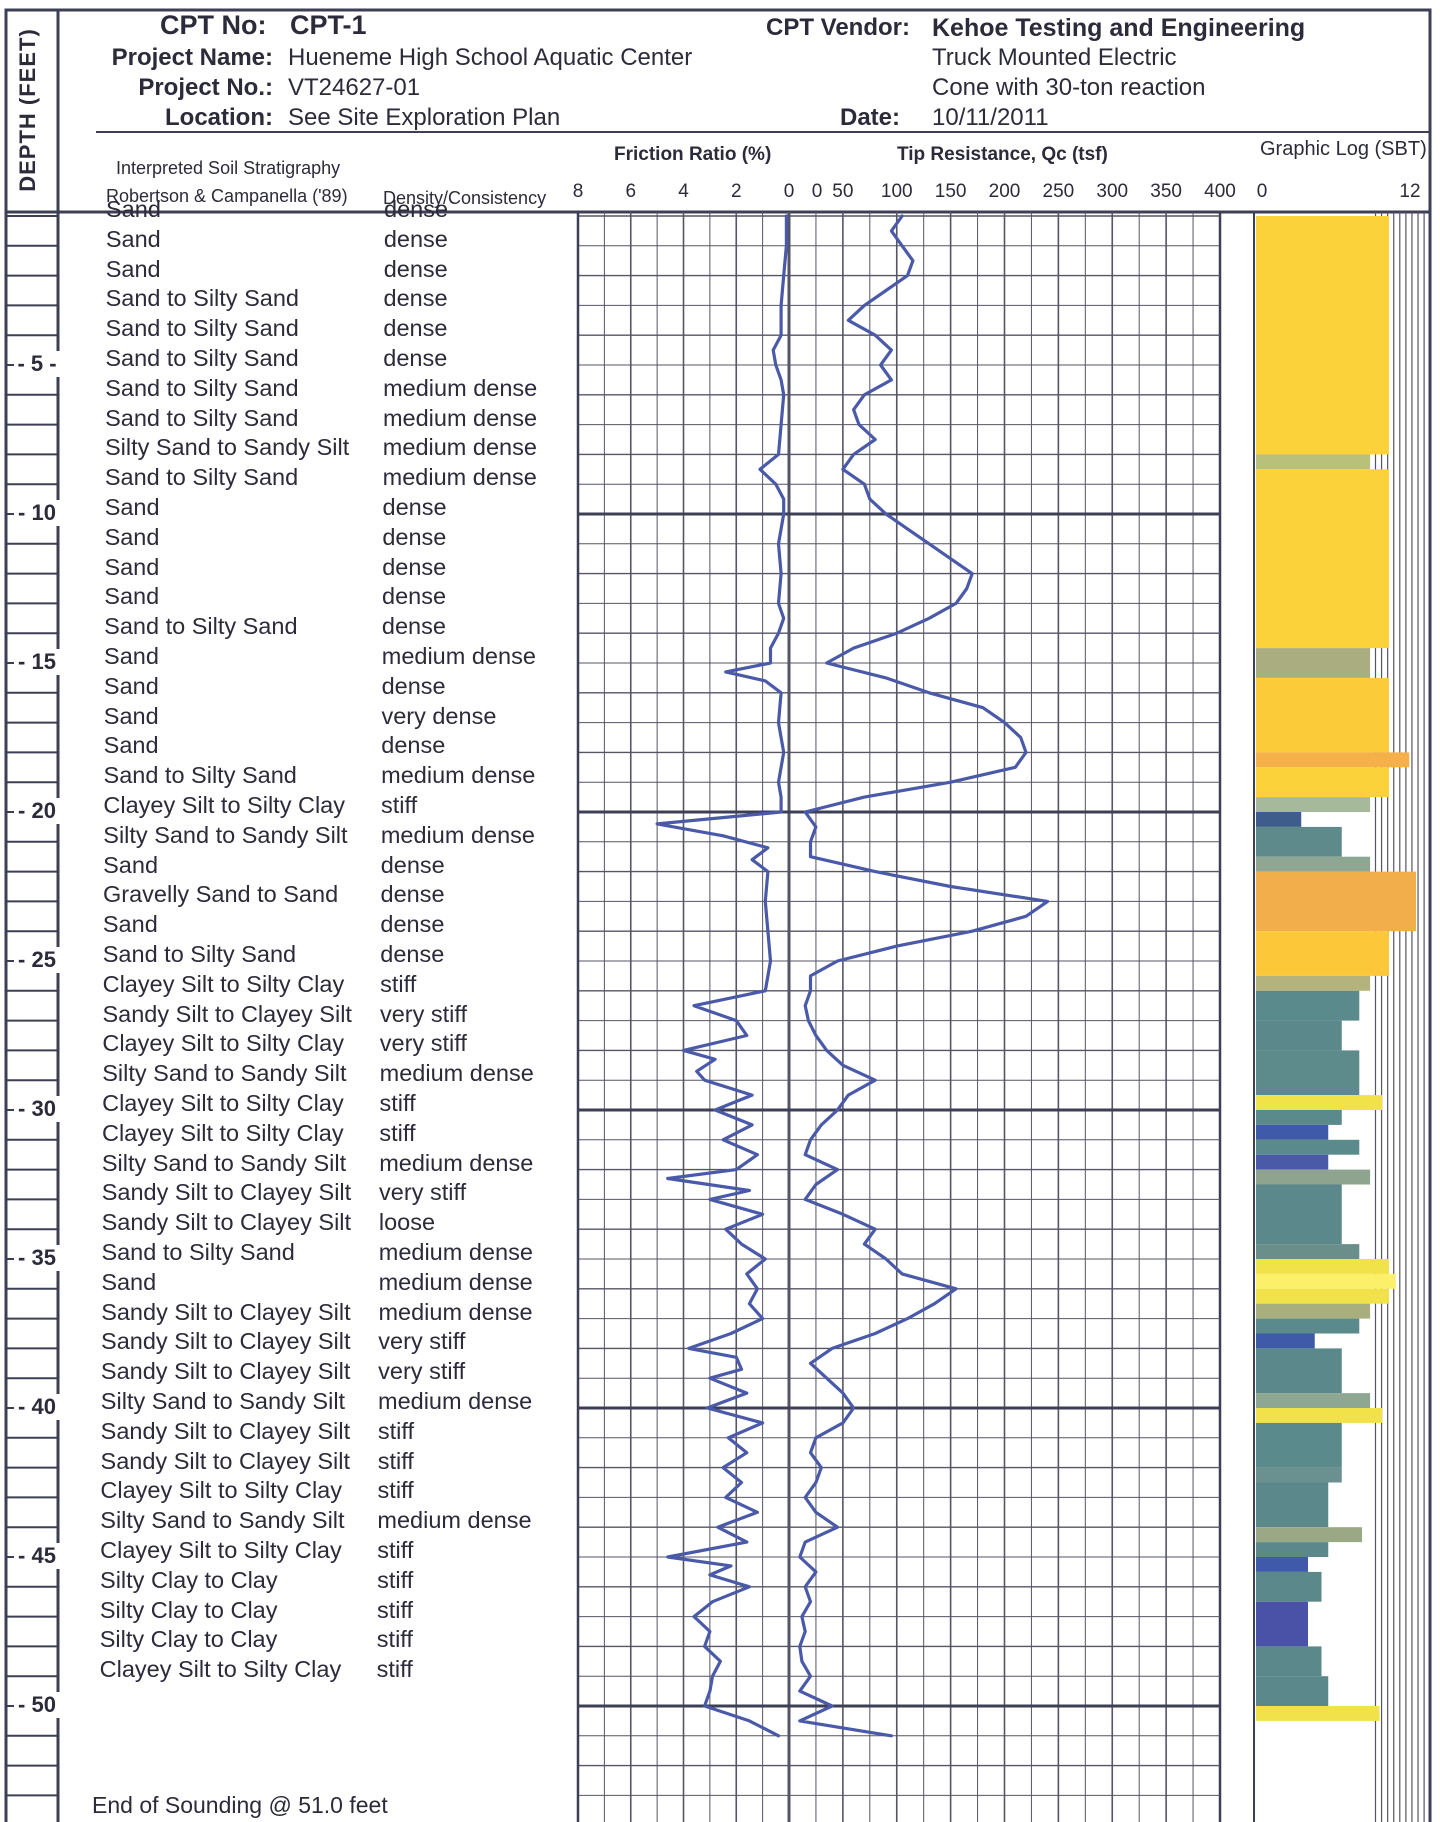 This screenshot has width=1440, height=1822. Describe the element at coordinates (223, 1402) in the screenshot. I see `layer-soil-type: Silty Sand to Sandy Silt` at that location.